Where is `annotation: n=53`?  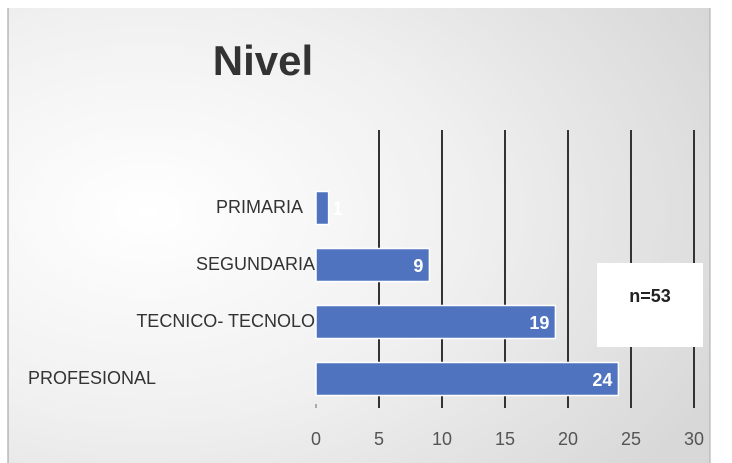 annotation: n=53 is located at coordinates (650, 296).